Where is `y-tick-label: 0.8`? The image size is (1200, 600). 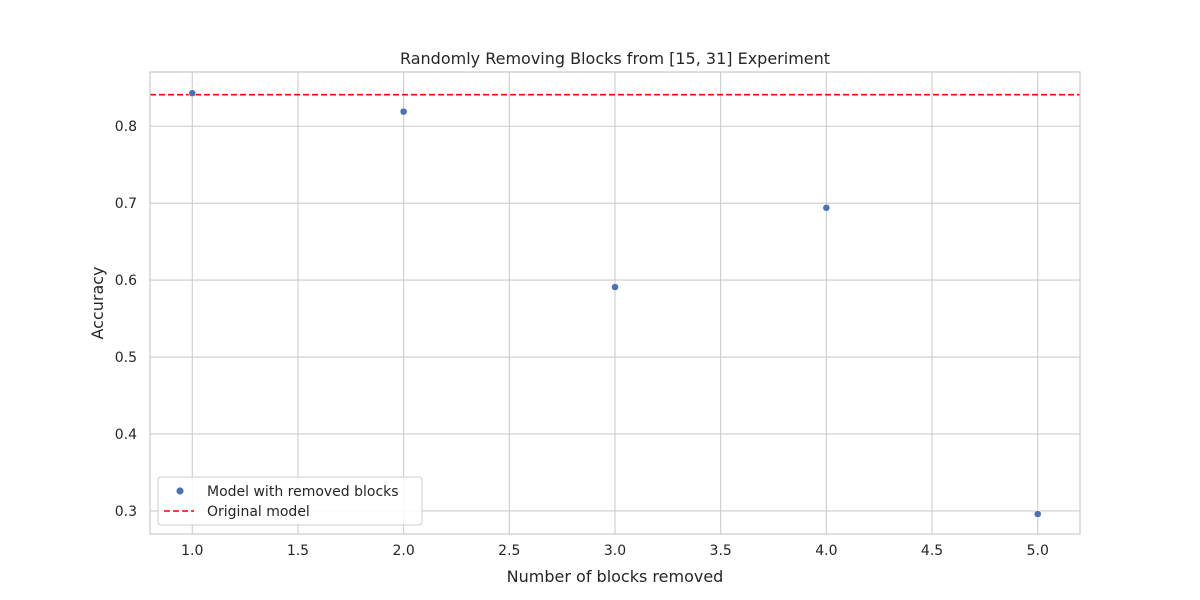 y-tick-label: 0.8 is located at coordinates (126, 127).